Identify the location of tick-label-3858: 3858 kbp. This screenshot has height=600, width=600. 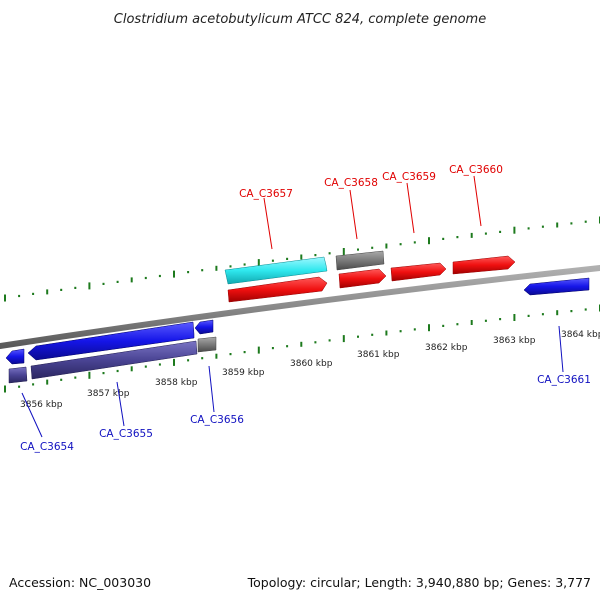
(176, 383).